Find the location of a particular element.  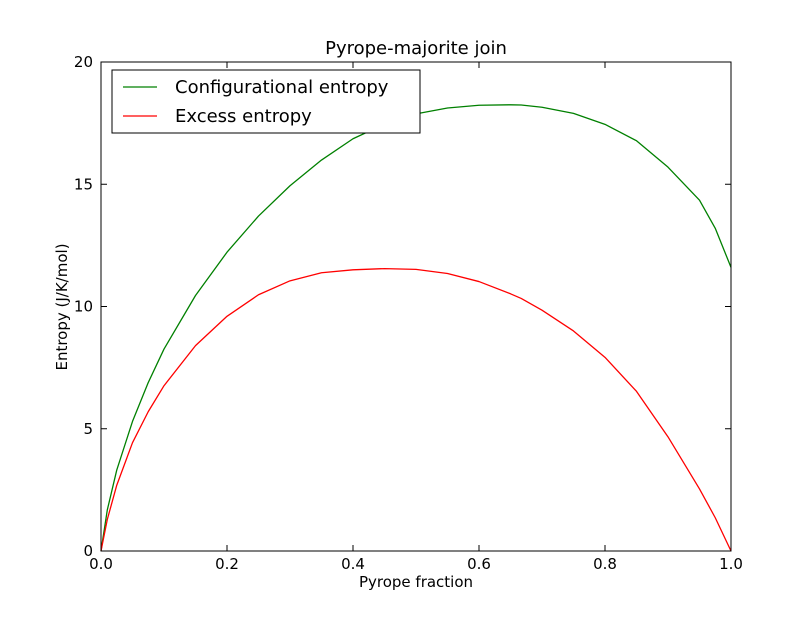

y-tick-label: 5 is located at coordinates (88, 429).